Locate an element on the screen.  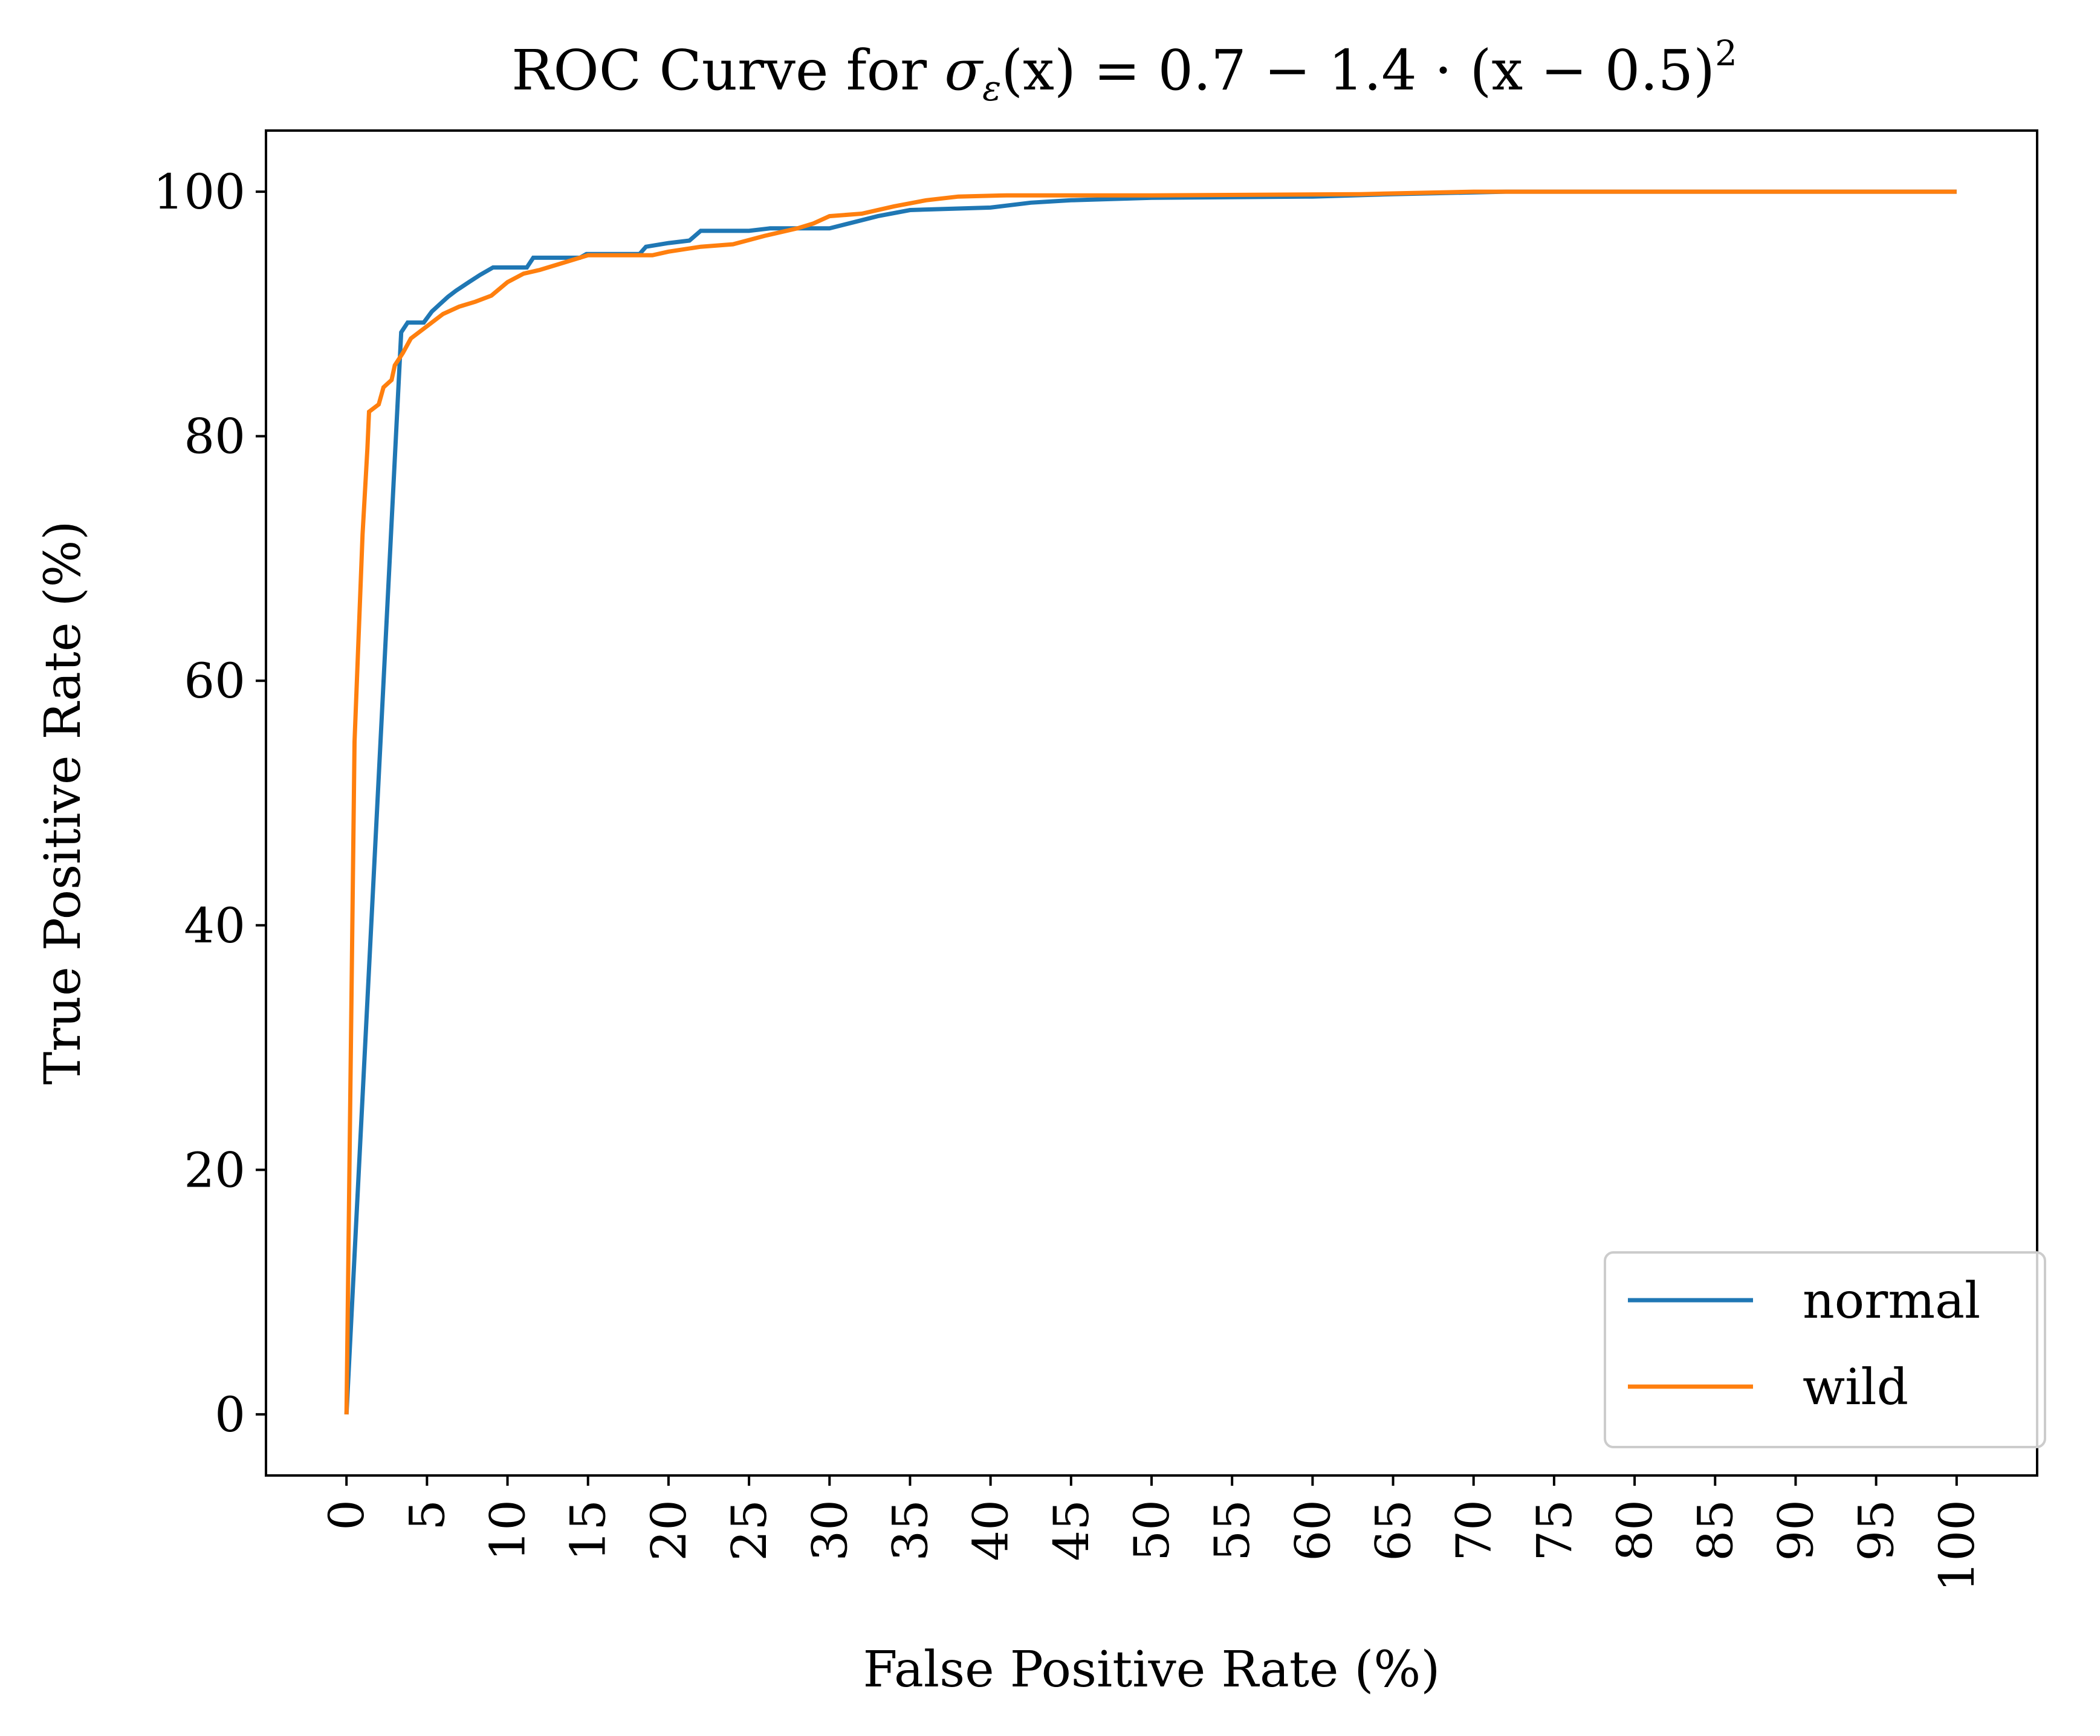
x-tick-label: 20 is located at coordinates (669, 1530).